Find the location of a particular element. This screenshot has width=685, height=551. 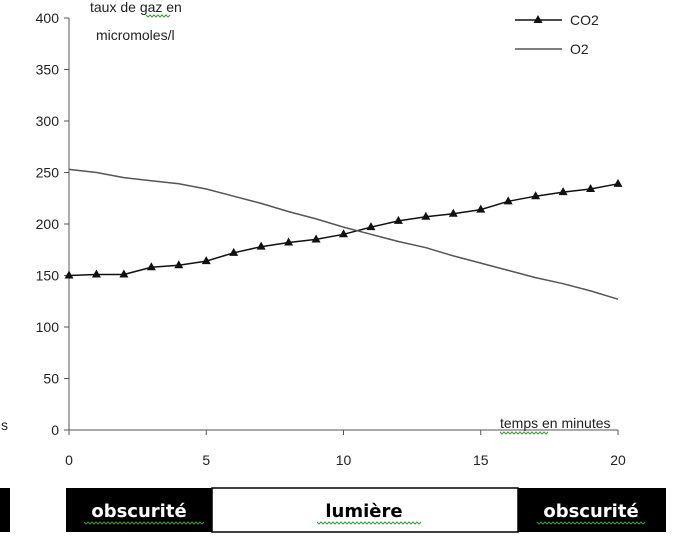

y-tick-label: 50 is located at coordinates (51, 379).